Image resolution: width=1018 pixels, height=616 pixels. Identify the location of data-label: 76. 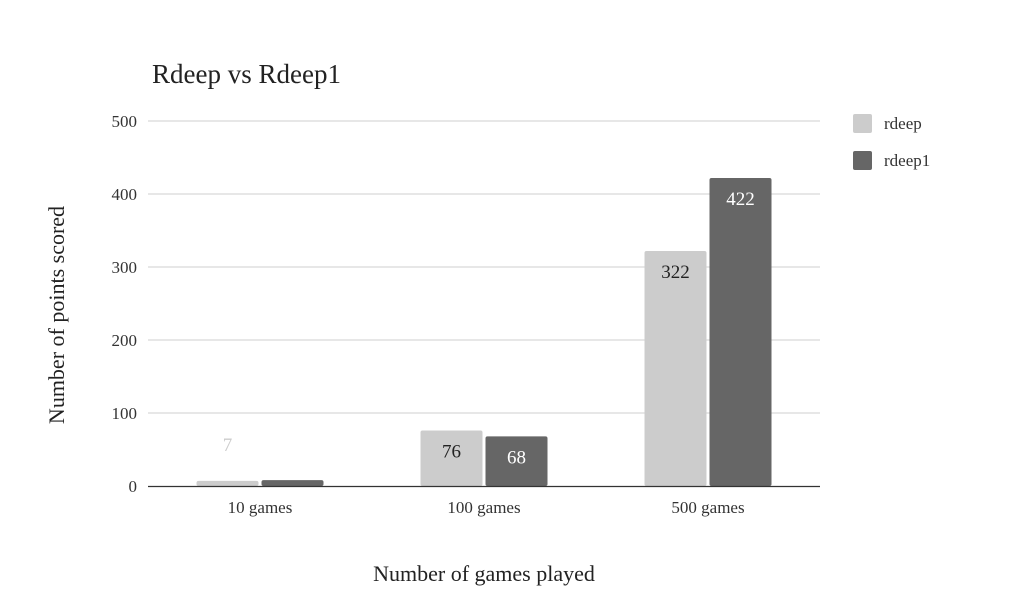
(451, 452).